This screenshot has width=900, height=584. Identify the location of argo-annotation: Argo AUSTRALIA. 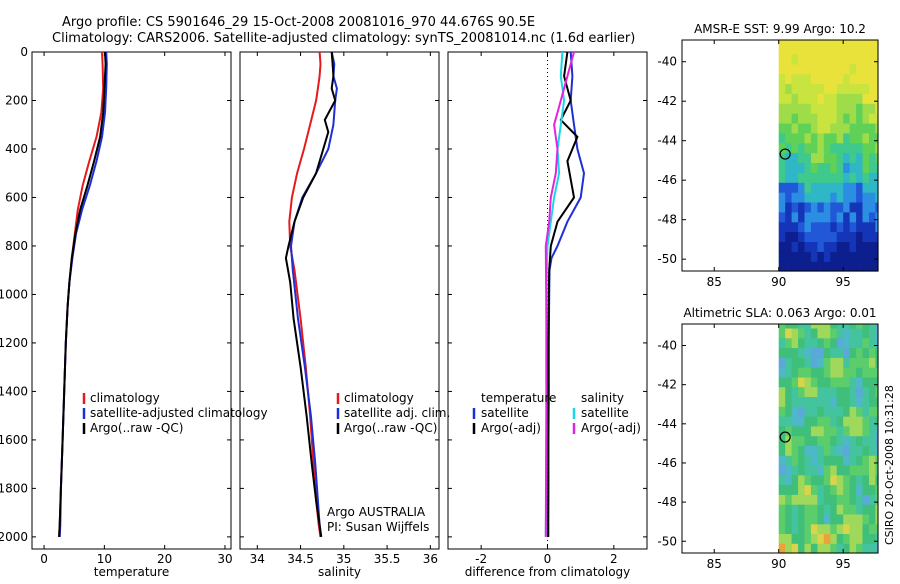
(376, 512).